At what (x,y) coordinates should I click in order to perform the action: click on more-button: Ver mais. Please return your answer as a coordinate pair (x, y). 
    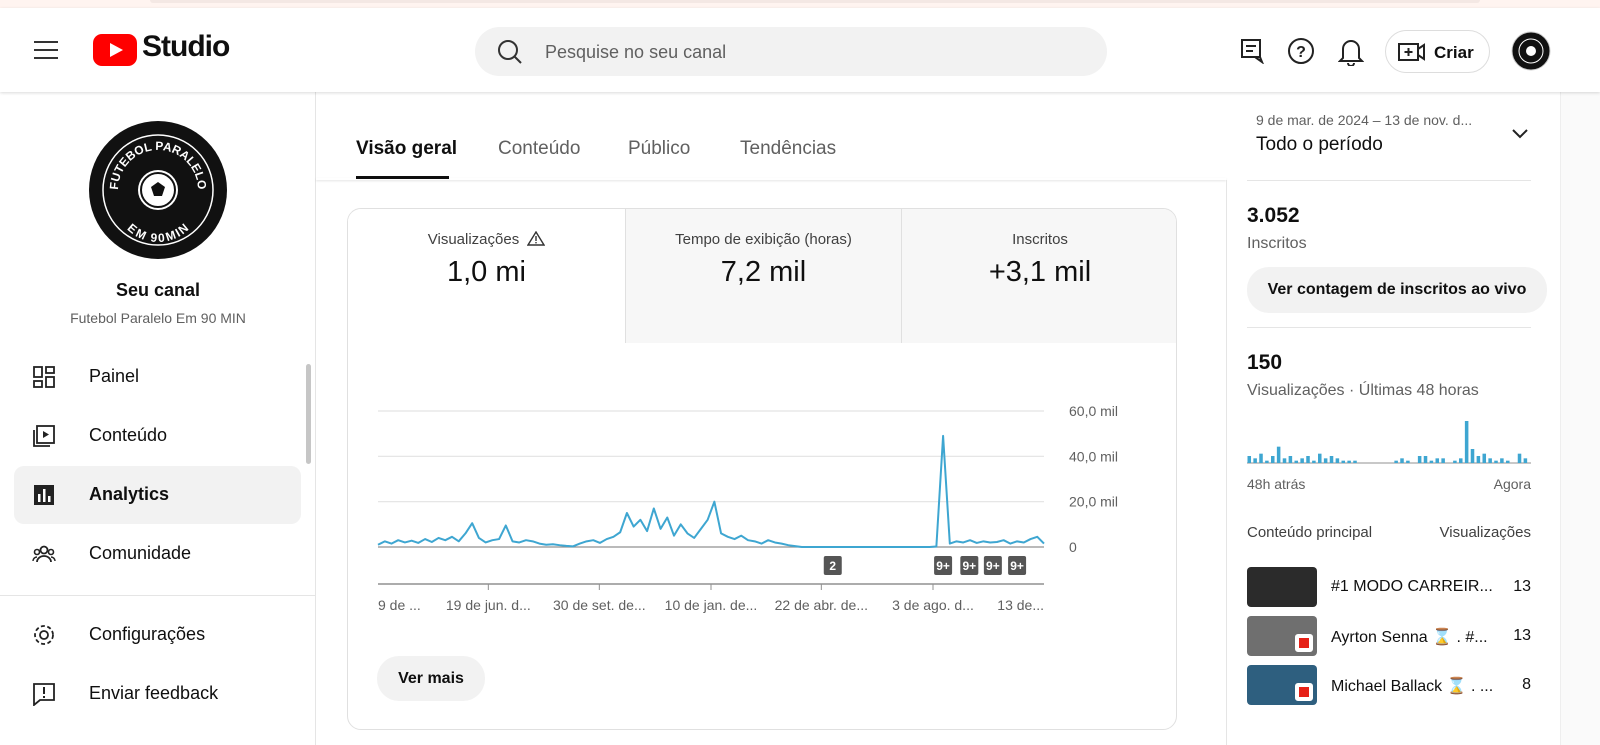
    Looking at the image, I should click on (431, 678).